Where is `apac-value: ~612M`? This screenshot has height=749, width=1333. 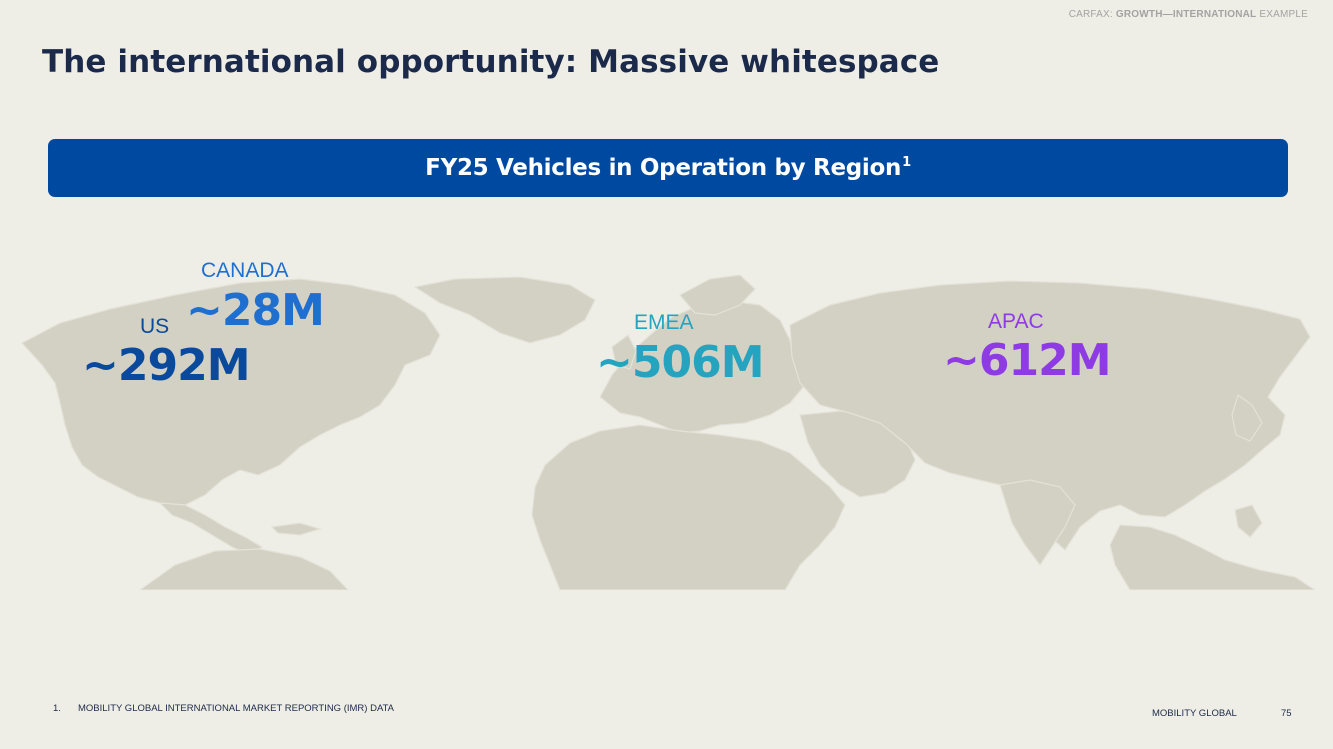 apac-value: ~612M is located at coordinates (1027, 360).